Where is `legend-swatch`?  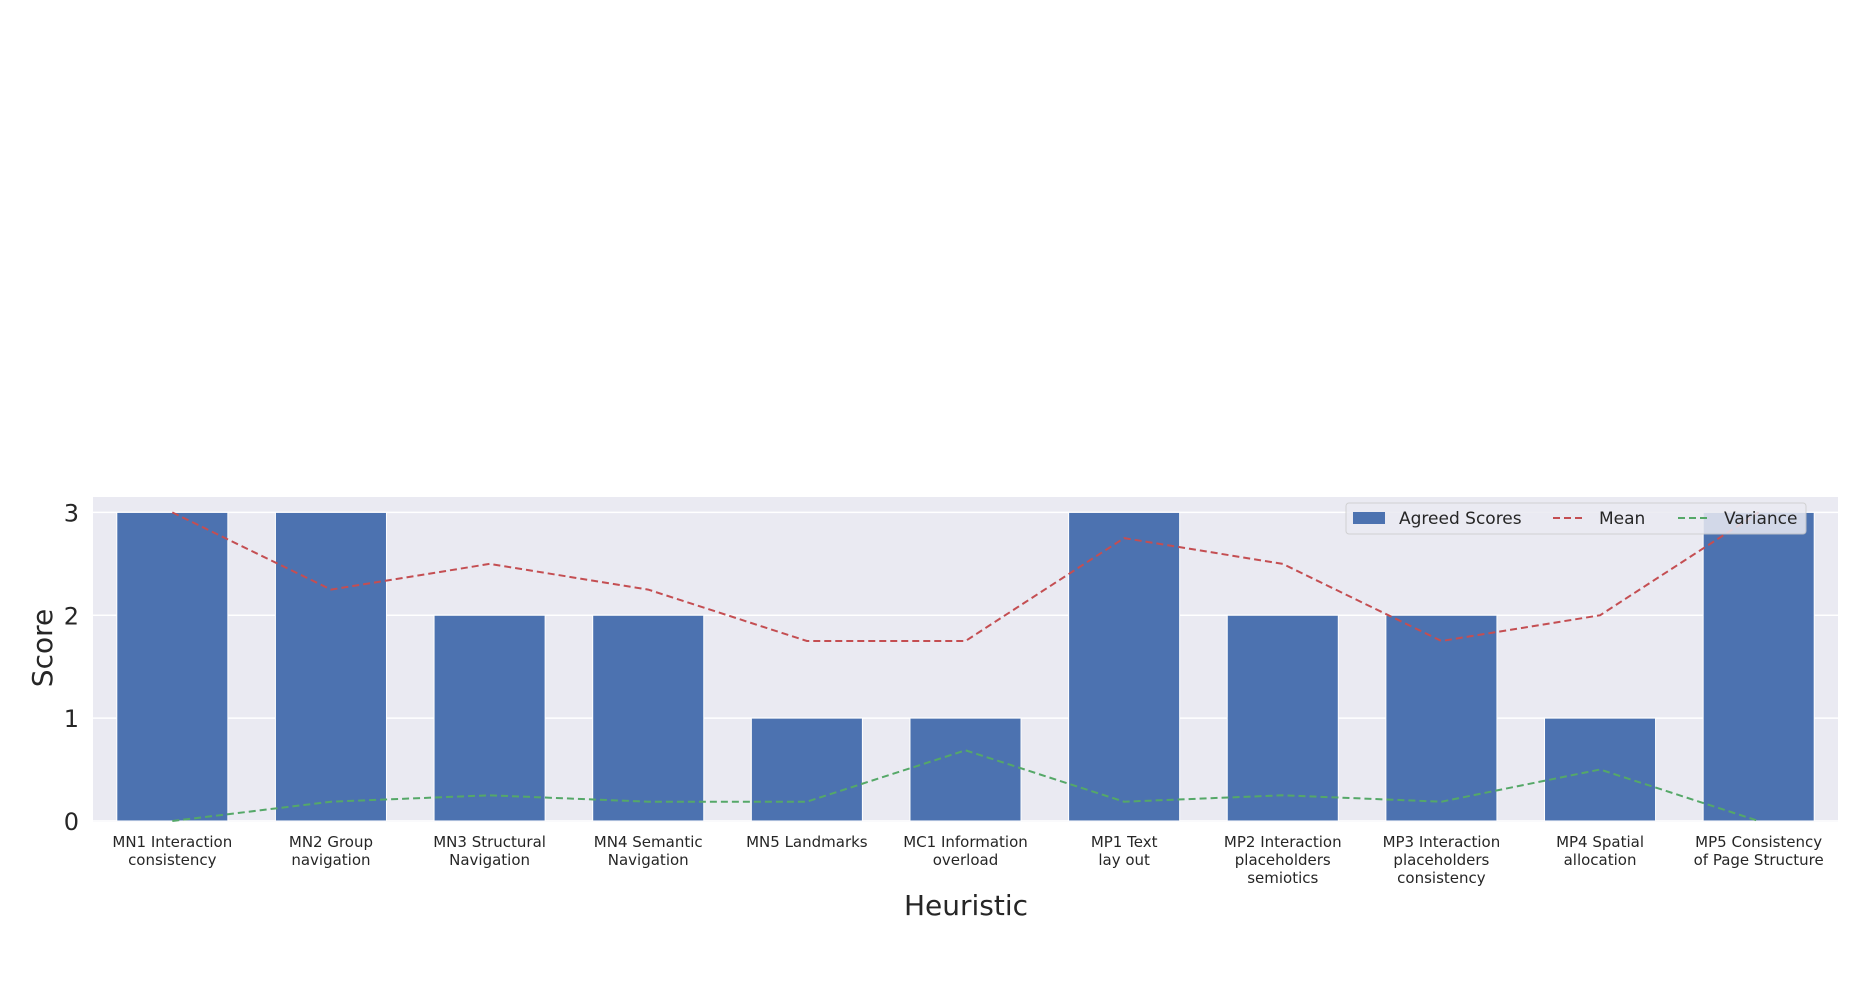 legend-swatch is located at coordinates (1369, 518).